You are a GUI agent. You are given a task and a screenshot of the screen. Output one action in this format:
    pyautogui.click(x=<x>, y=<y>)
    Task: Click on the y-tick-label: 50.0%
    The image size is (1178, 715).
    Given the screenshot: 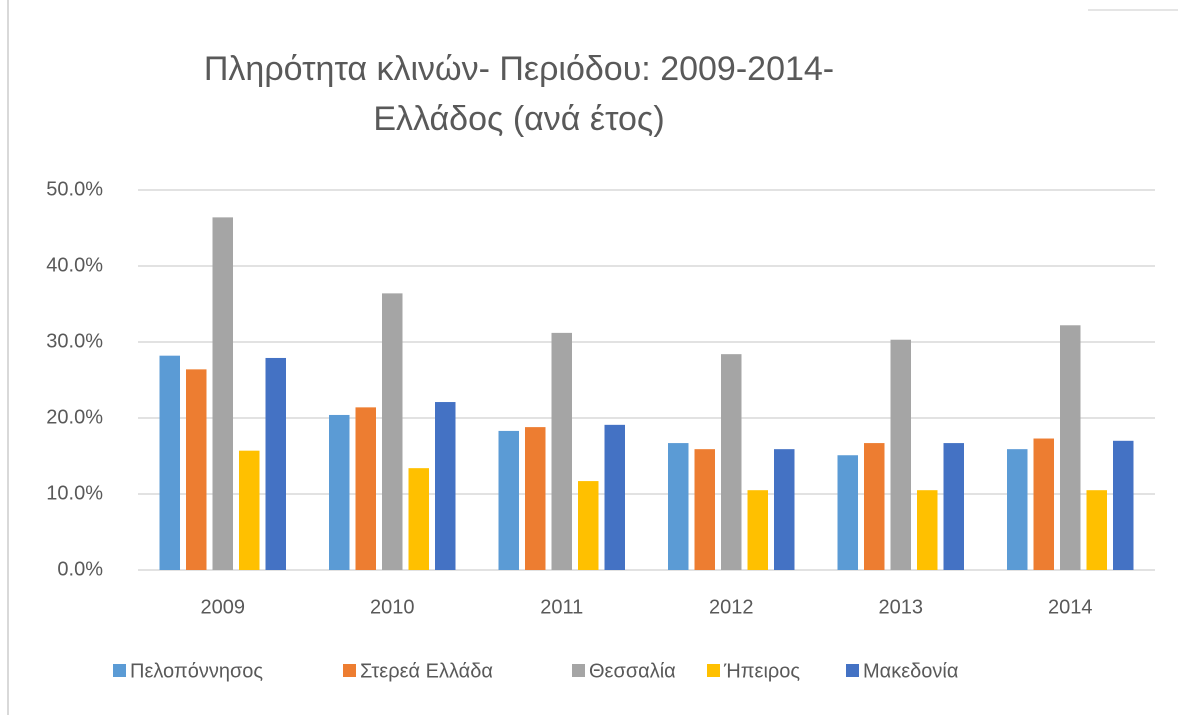 What is the action you would take?
    pyautogui.click(x=74, y=189)
    